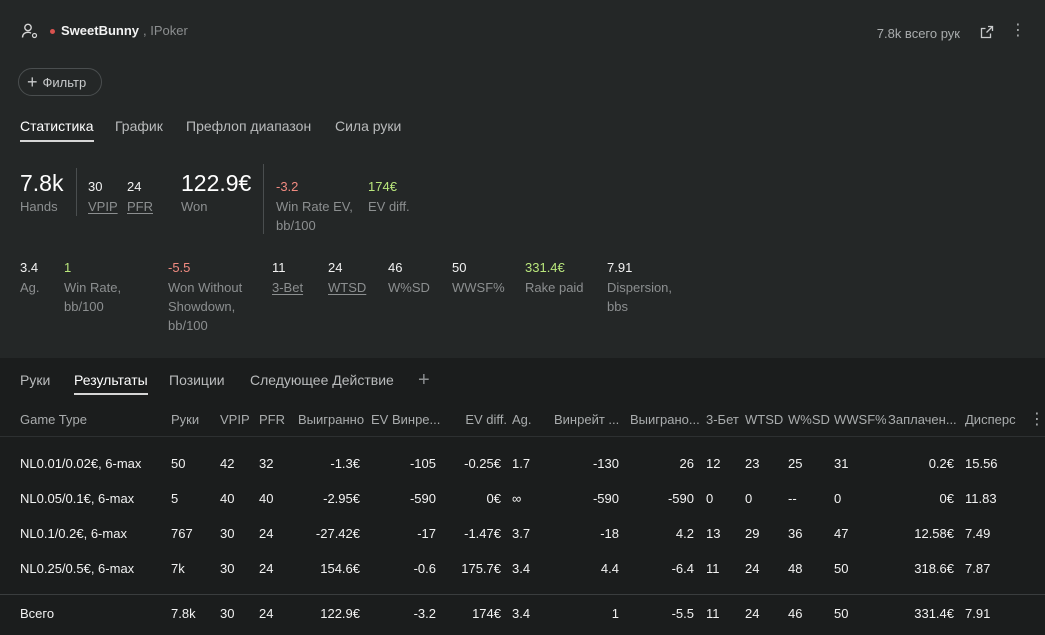 This screenshot has height=635, width=1045. What do you see at coordinates (335, 267) in the screenshot?
I see `wtsd-value: 24` at bounding box center [335, 267].